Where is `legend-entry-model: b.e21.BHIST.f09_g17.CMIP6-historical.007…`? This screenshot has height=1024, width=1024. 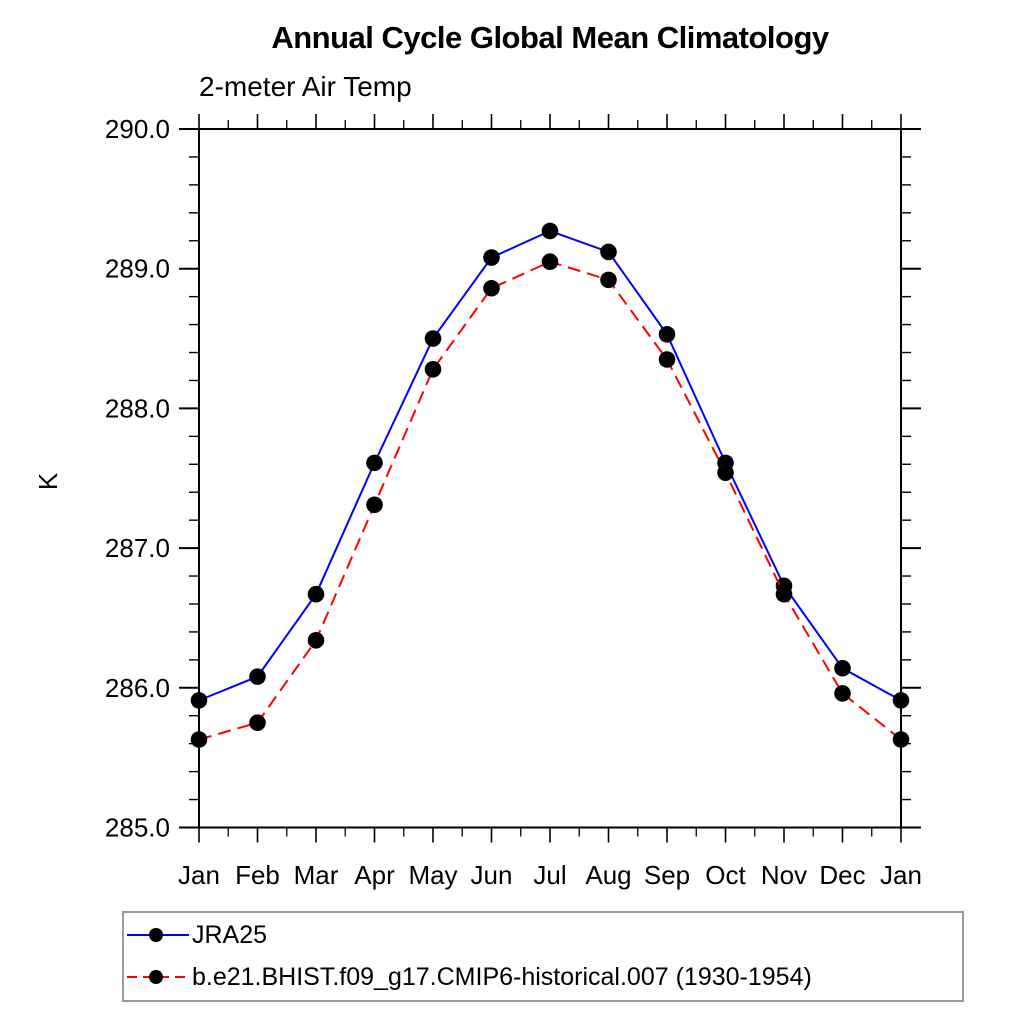 legend-entry-model: b.e21.BHIST.f09_g17.CMIP6-historical.007… is located at coordinates (469, 976).